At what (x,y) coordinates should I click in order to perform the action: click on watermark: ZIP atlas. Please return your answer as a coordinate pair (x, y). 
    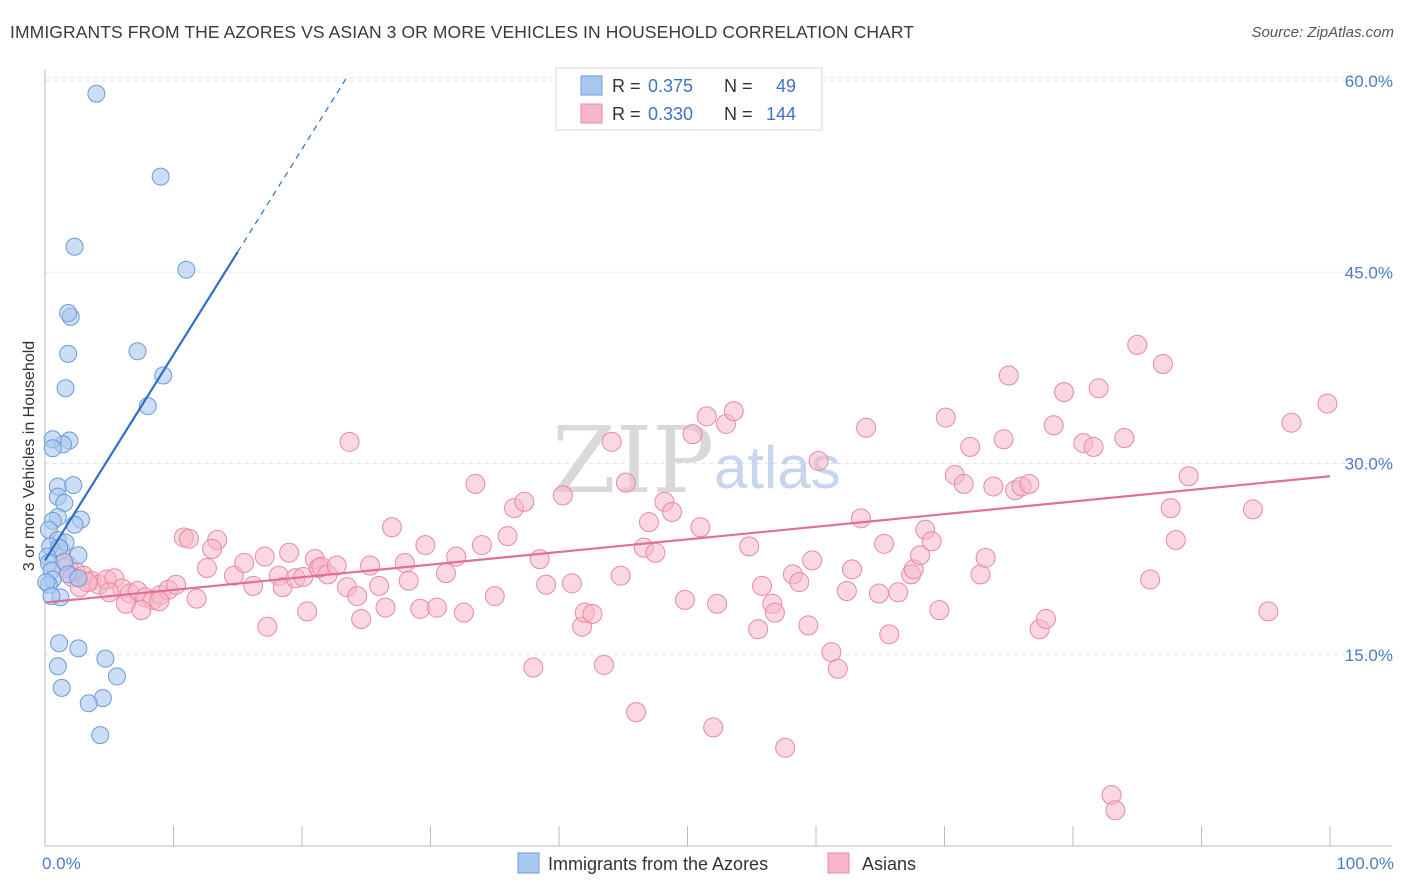
    Looking at the image, I should click on (696, 460).